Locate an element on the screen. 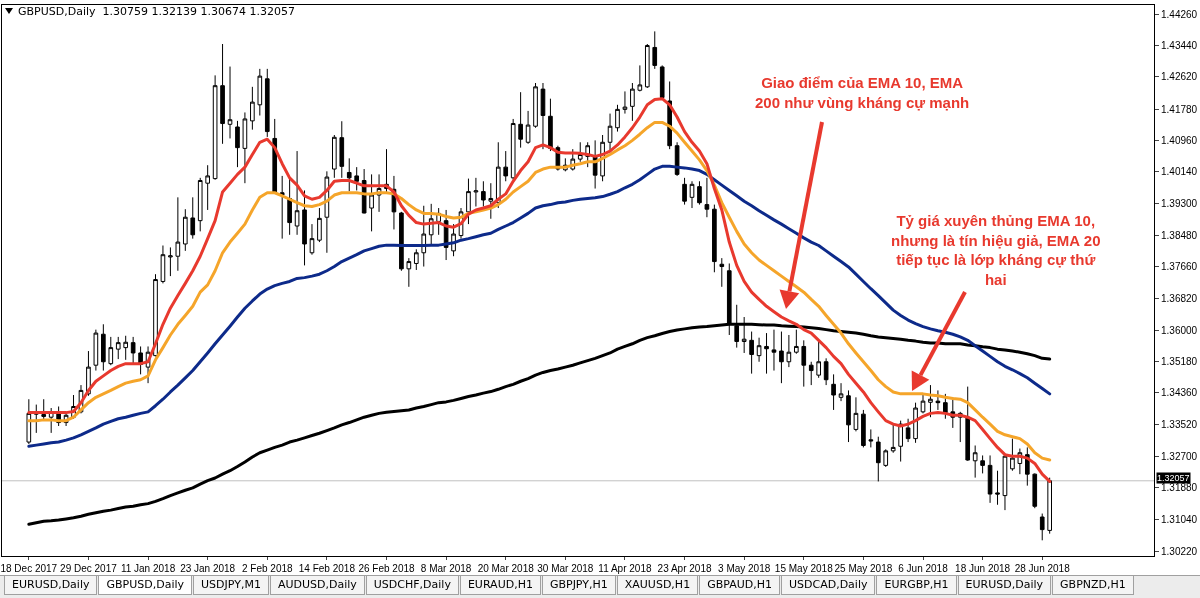 The image size is (1200, 598). y-tick-label: 1.34360 is located at coordinates (1179, 393).